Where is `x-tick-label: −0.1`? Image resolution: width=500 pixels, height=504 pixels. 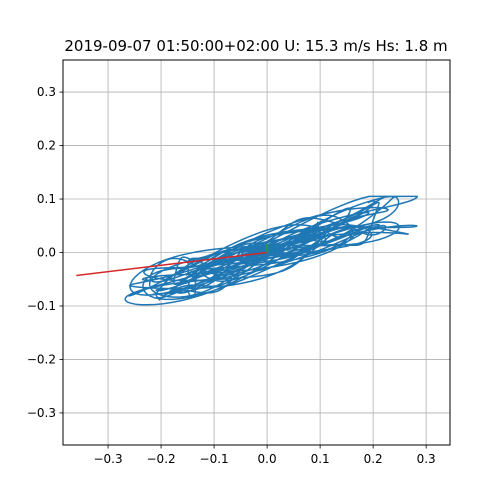 x-tick-label: −0.1 is located at coordinates (214, 459).